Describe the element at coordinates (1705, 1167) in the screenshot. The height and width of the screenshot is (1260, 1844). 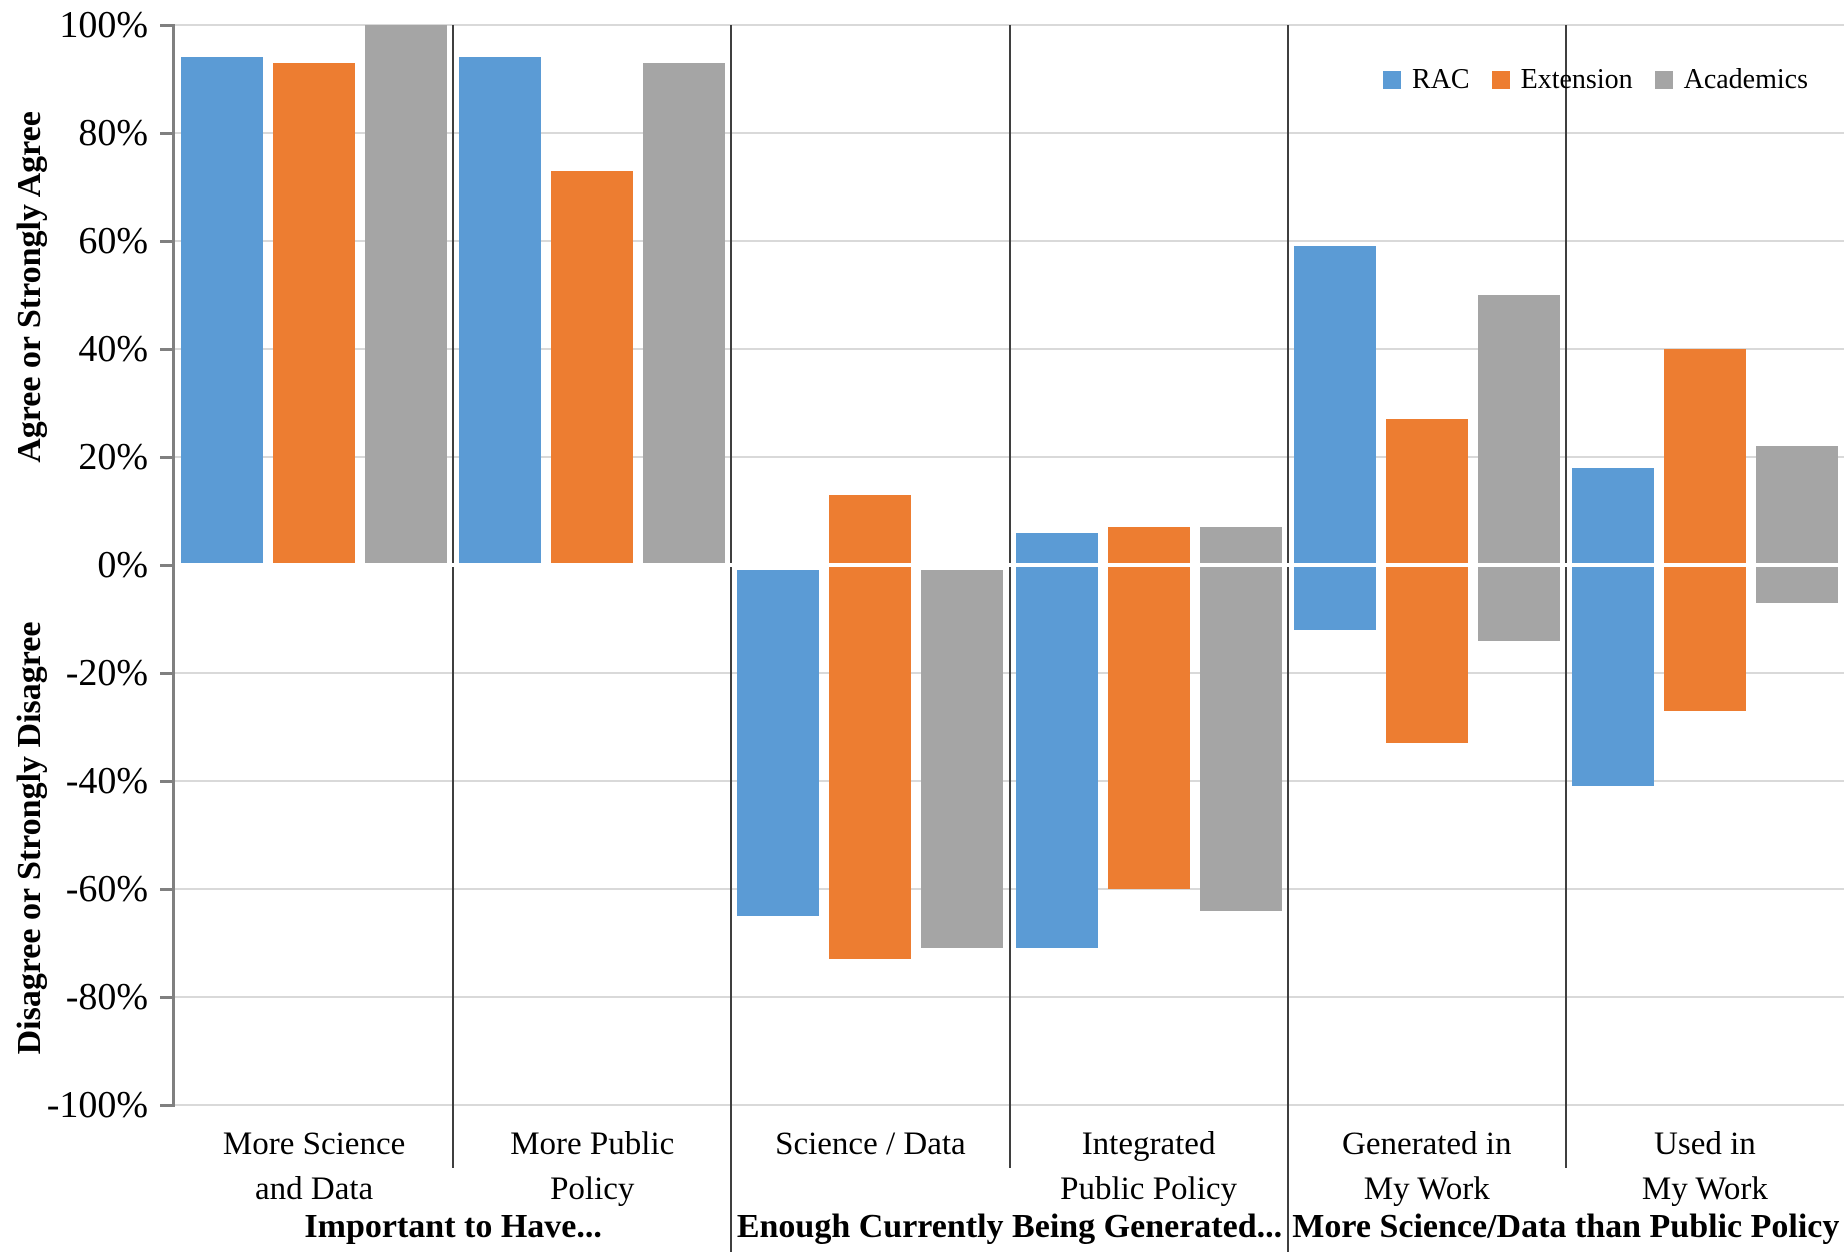
I see `category-label: Used in My Work` at that location.